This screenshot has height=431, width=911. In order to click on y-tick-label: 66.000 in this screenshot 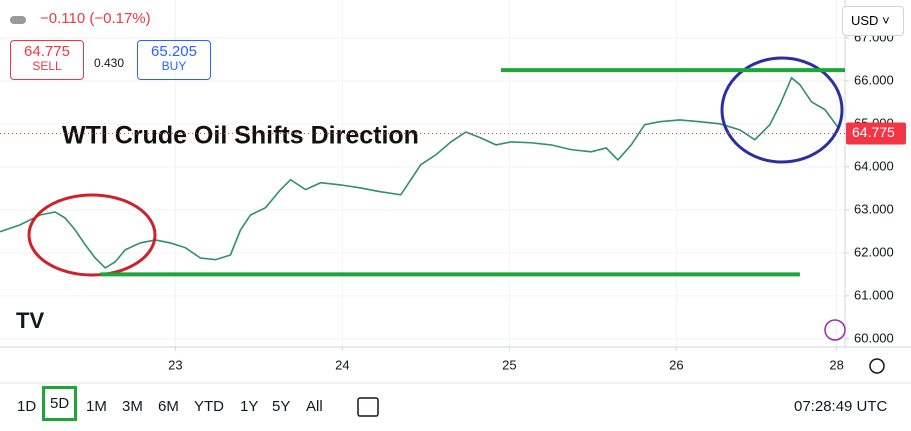, I will do `click(874, 79)`.